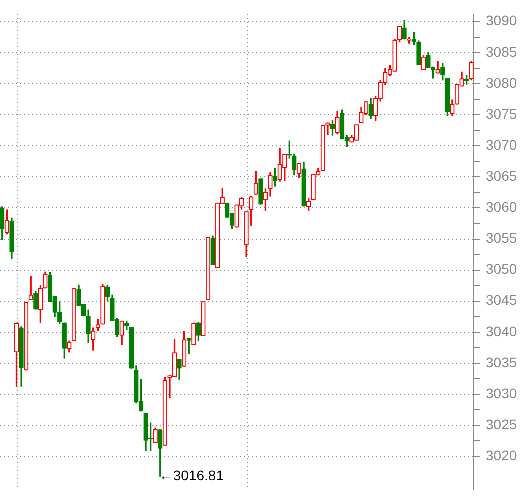 This screenshot has width=526, height=504. I want to click on y-tick-label: 3050, so click(502, 269).